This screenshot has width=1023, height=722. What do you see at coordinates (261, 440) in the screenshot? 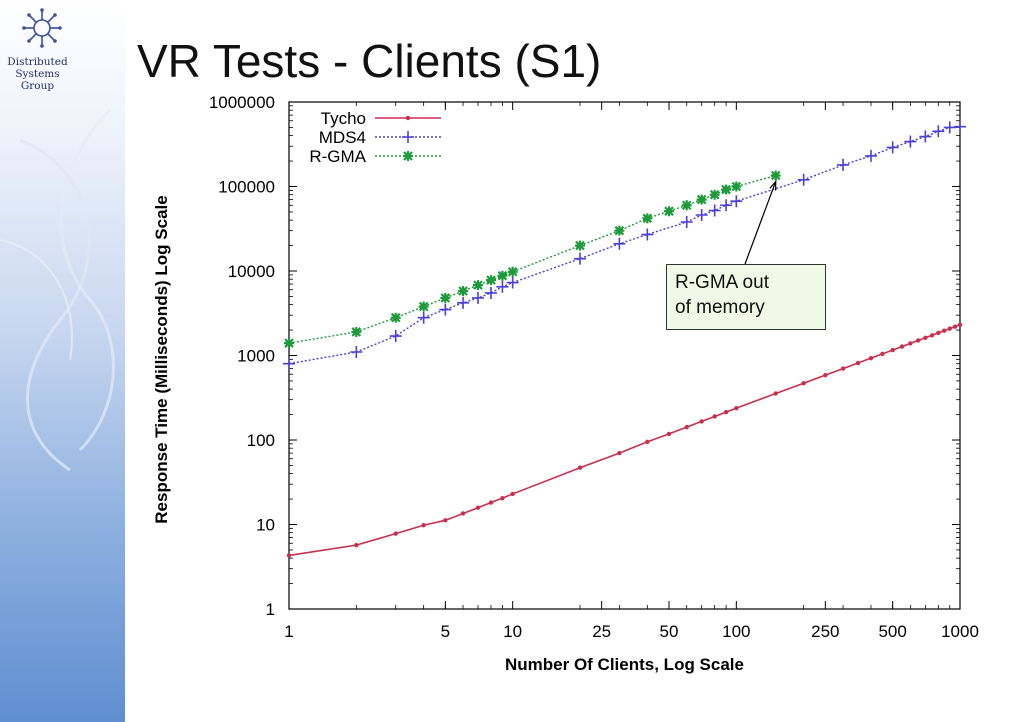
I see `y-tick-label: 100` at bounding box center [261, 440].